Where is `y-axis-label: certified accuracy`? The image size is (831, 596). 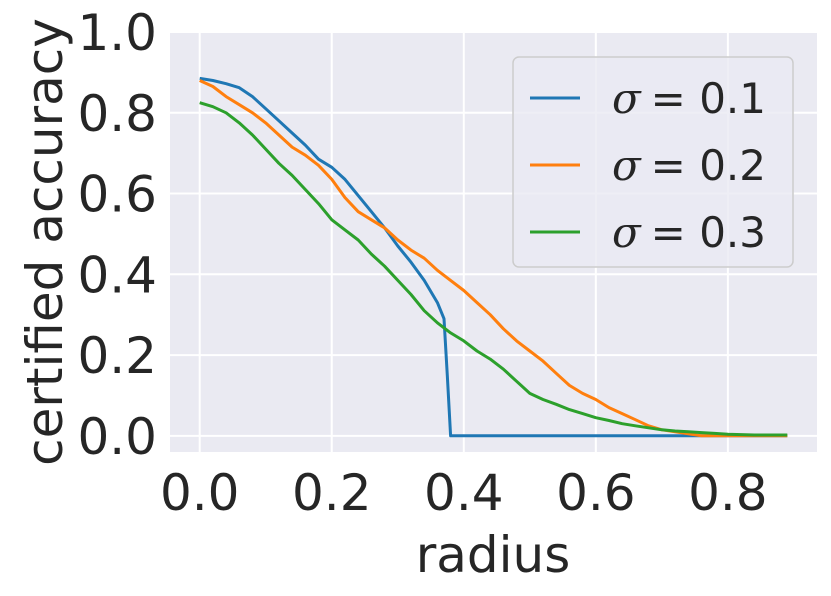 y-axis-label: certified accuracy is located at coordinates (45, 242).